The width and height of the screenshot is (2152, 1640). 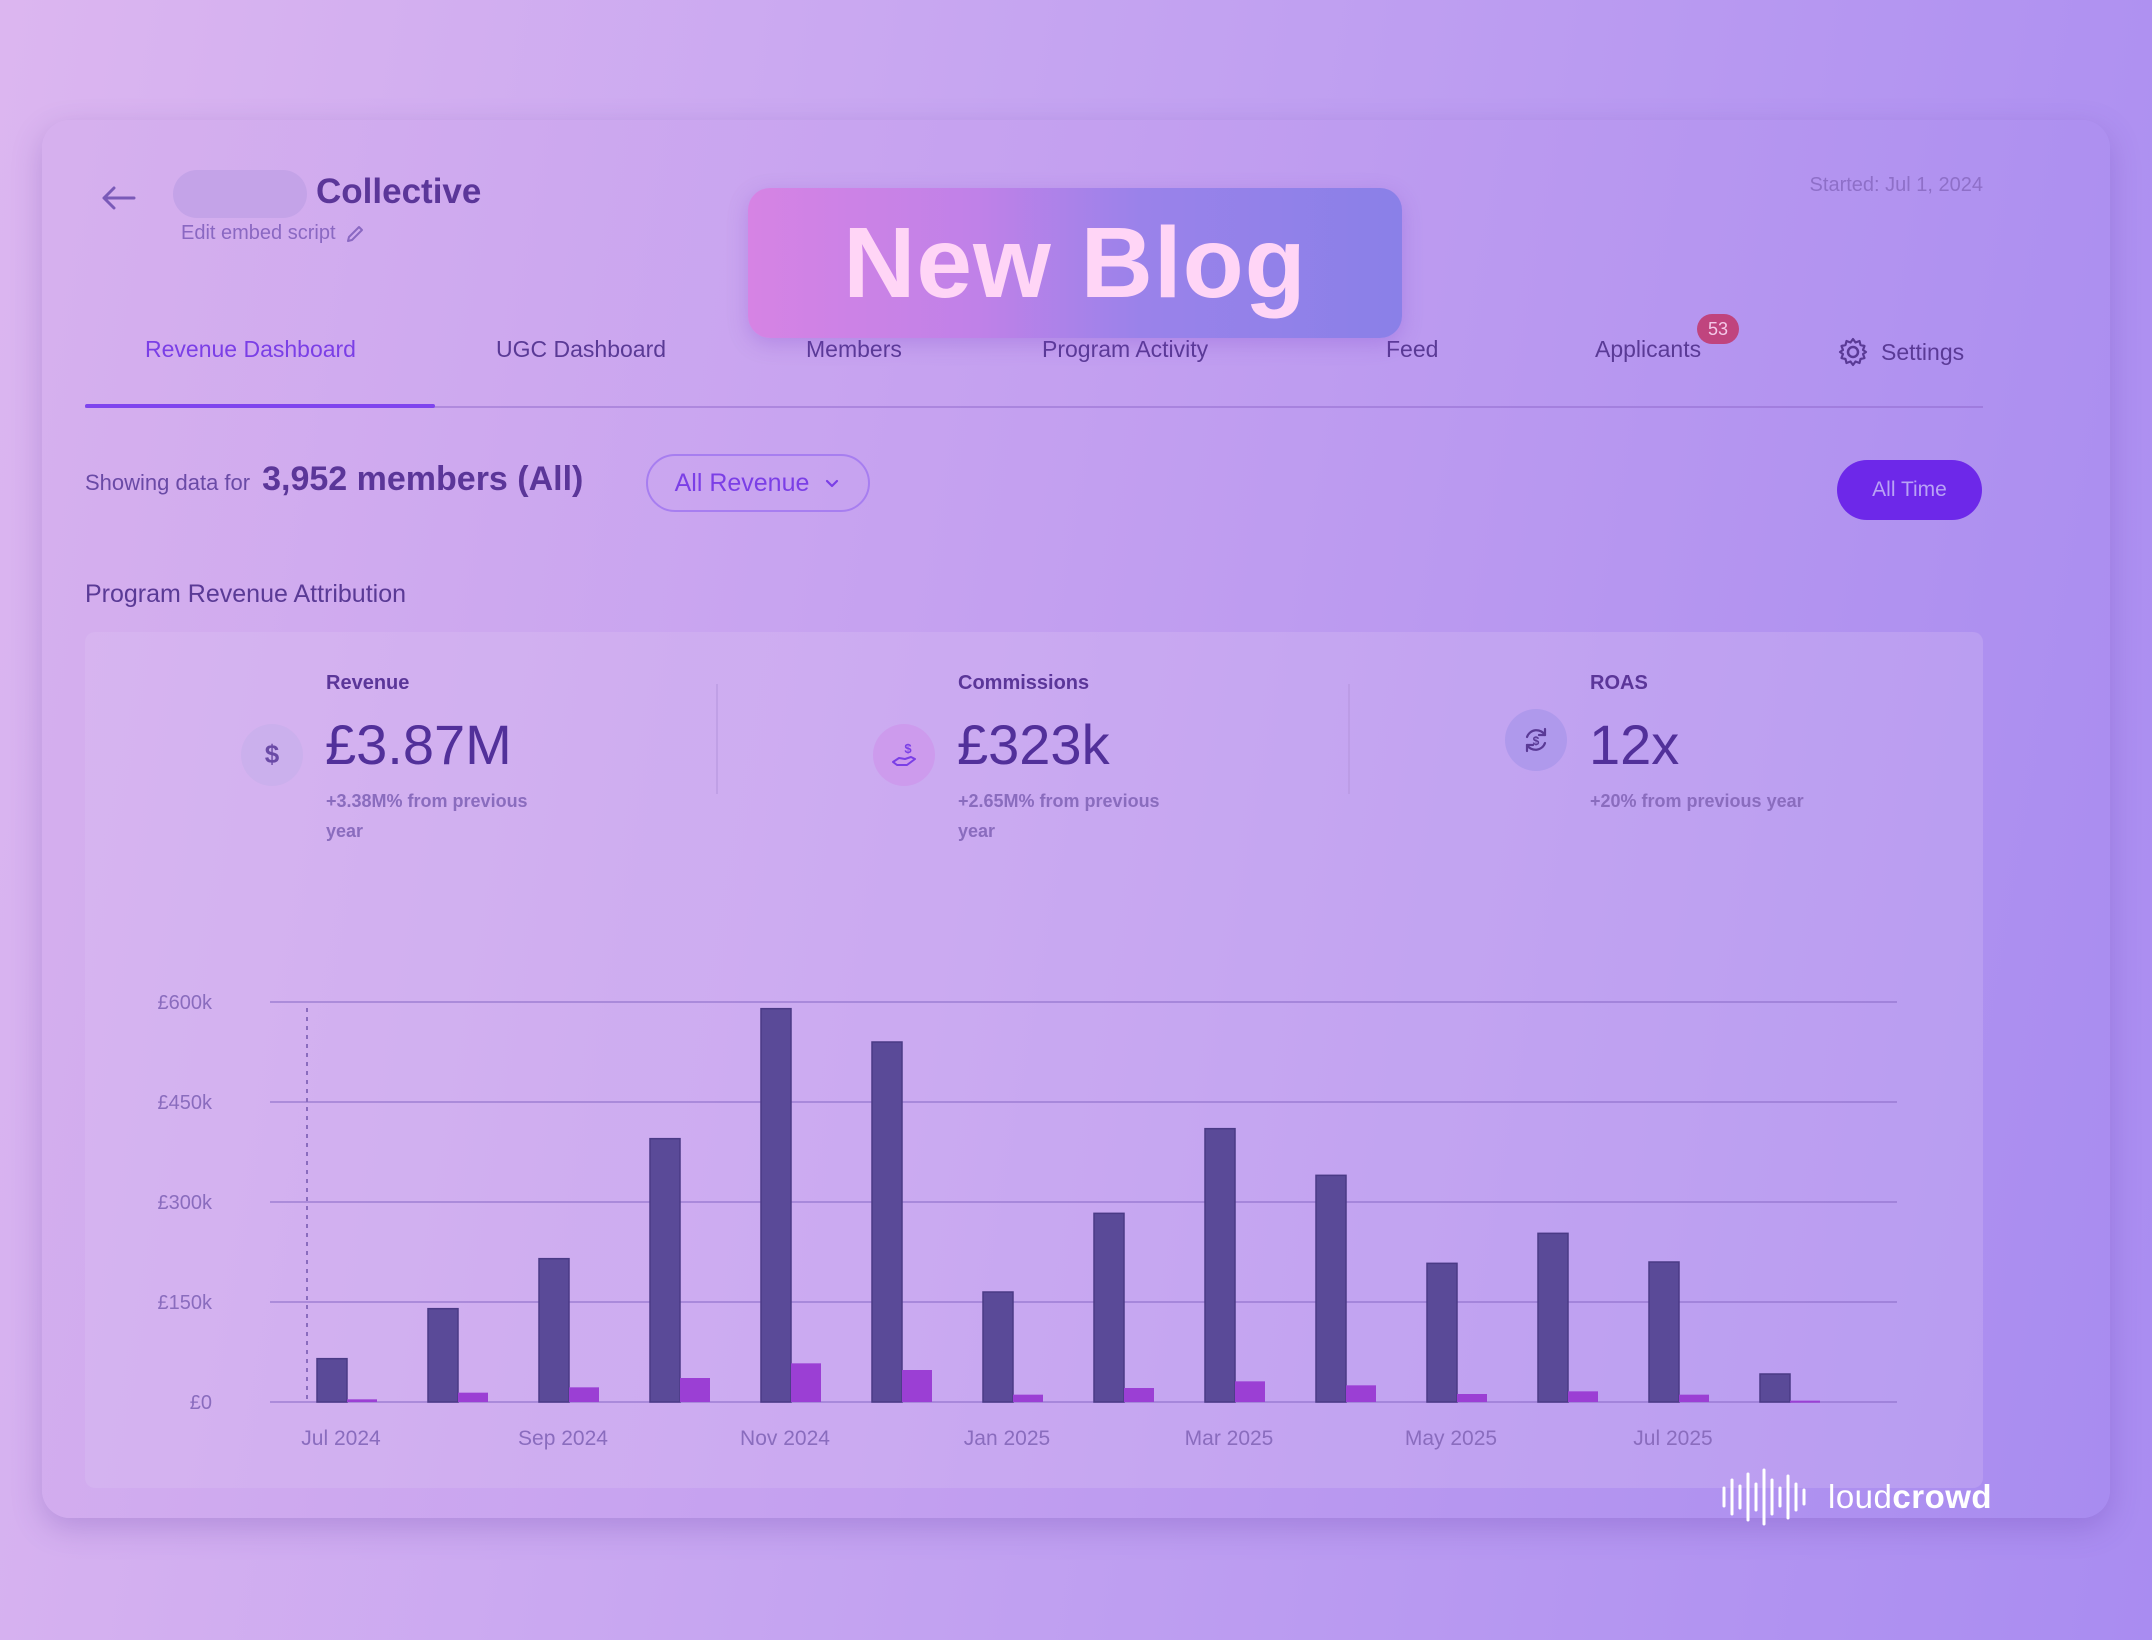 I want to click on x-tick-label: Jul 2025, so click(x=1672, y=1438).